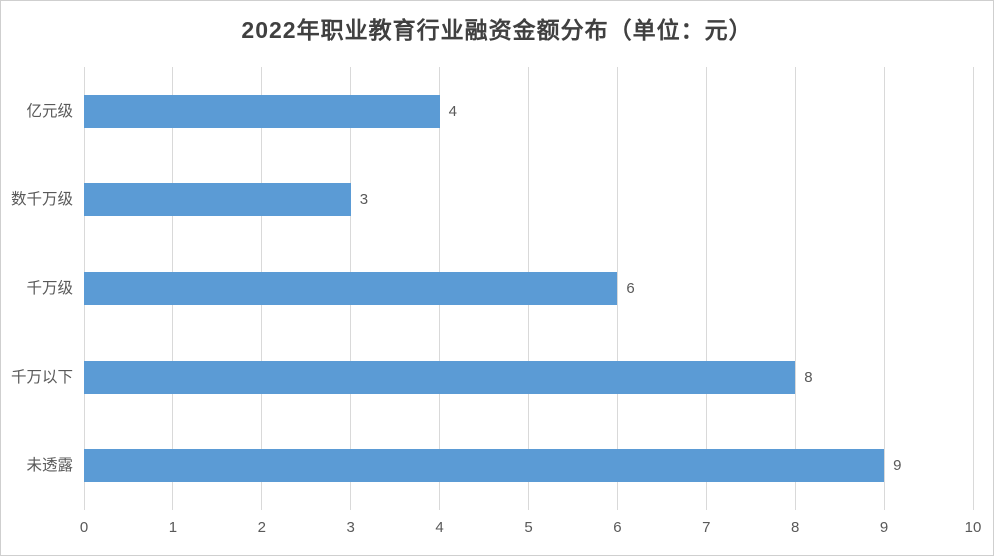  Describe the element at coordinates (49, 111) in the screenshot. I see `bar-category-label: 亿元级` at that location.